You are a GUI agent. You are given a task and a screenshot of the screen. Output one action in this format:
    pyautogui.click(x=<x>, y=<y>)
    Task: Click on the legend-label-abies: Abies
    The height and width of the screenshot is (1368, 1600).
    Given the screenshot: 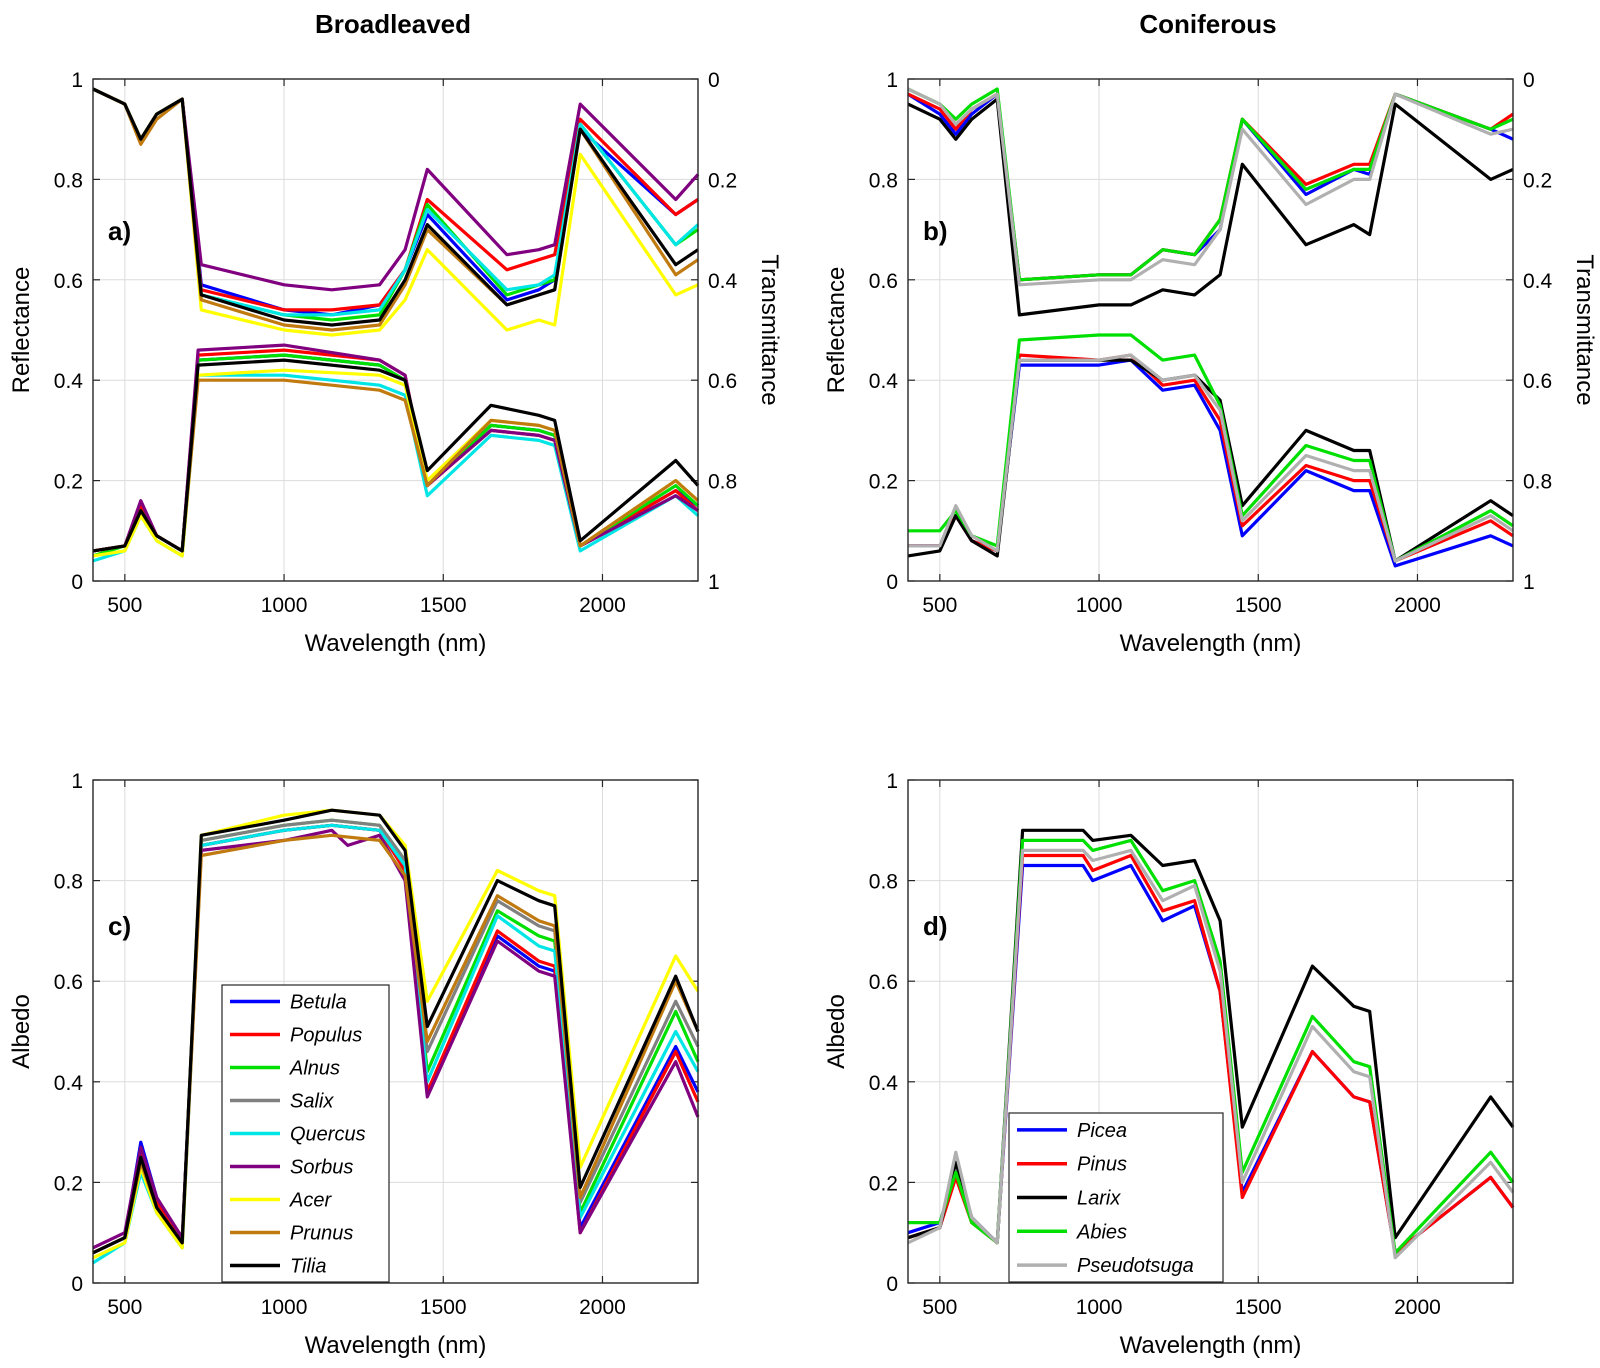 What is the action you would take?
    pyautogui.click(x=1101, y=1232)
    